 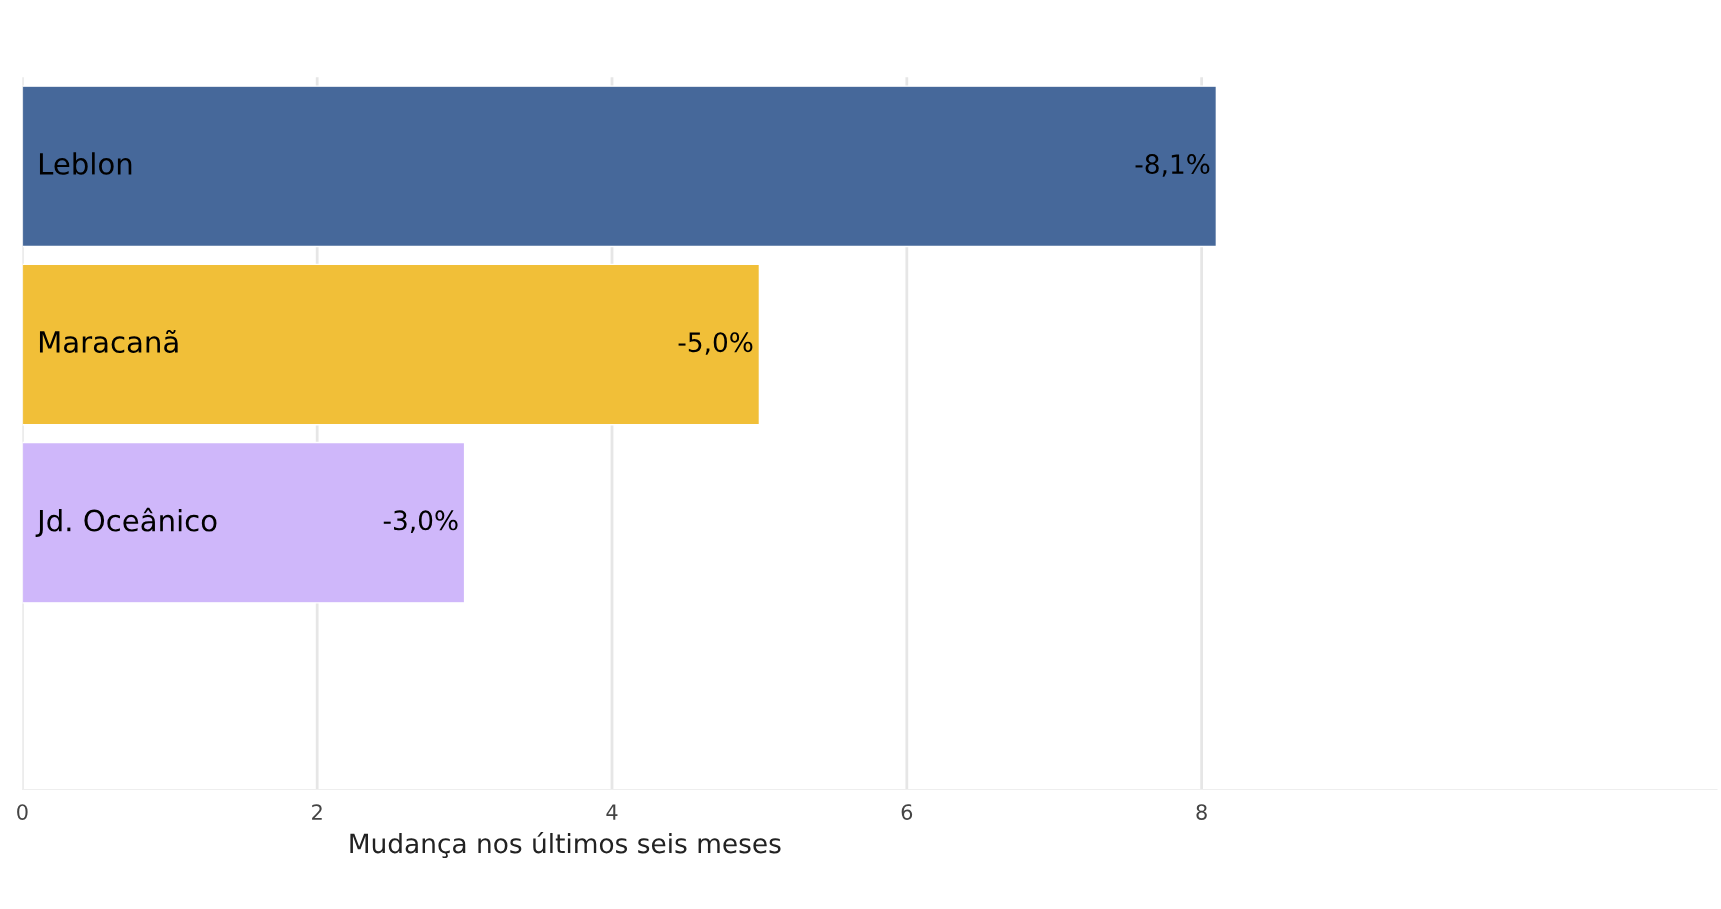 What do you see at coordinates (317, 812) in the screenshot?
I see `x-tick-label: 2` at bounding box center [317, 812].